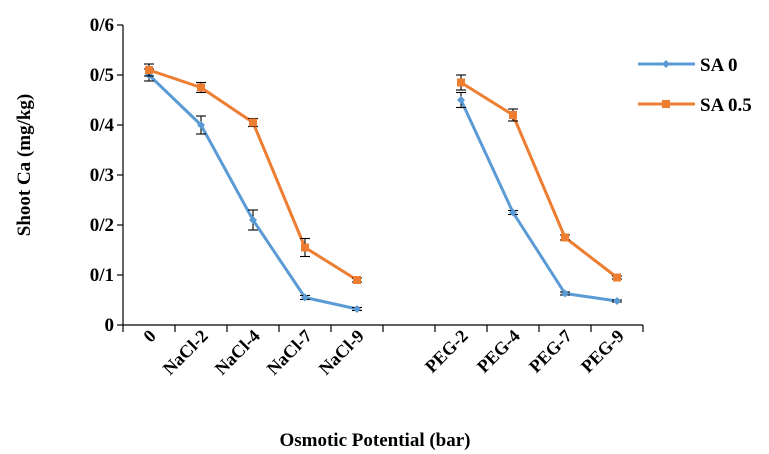 This screenshot has height=454, width=769. I want to click on y-tick-label: 0/2, so click(102, 225).